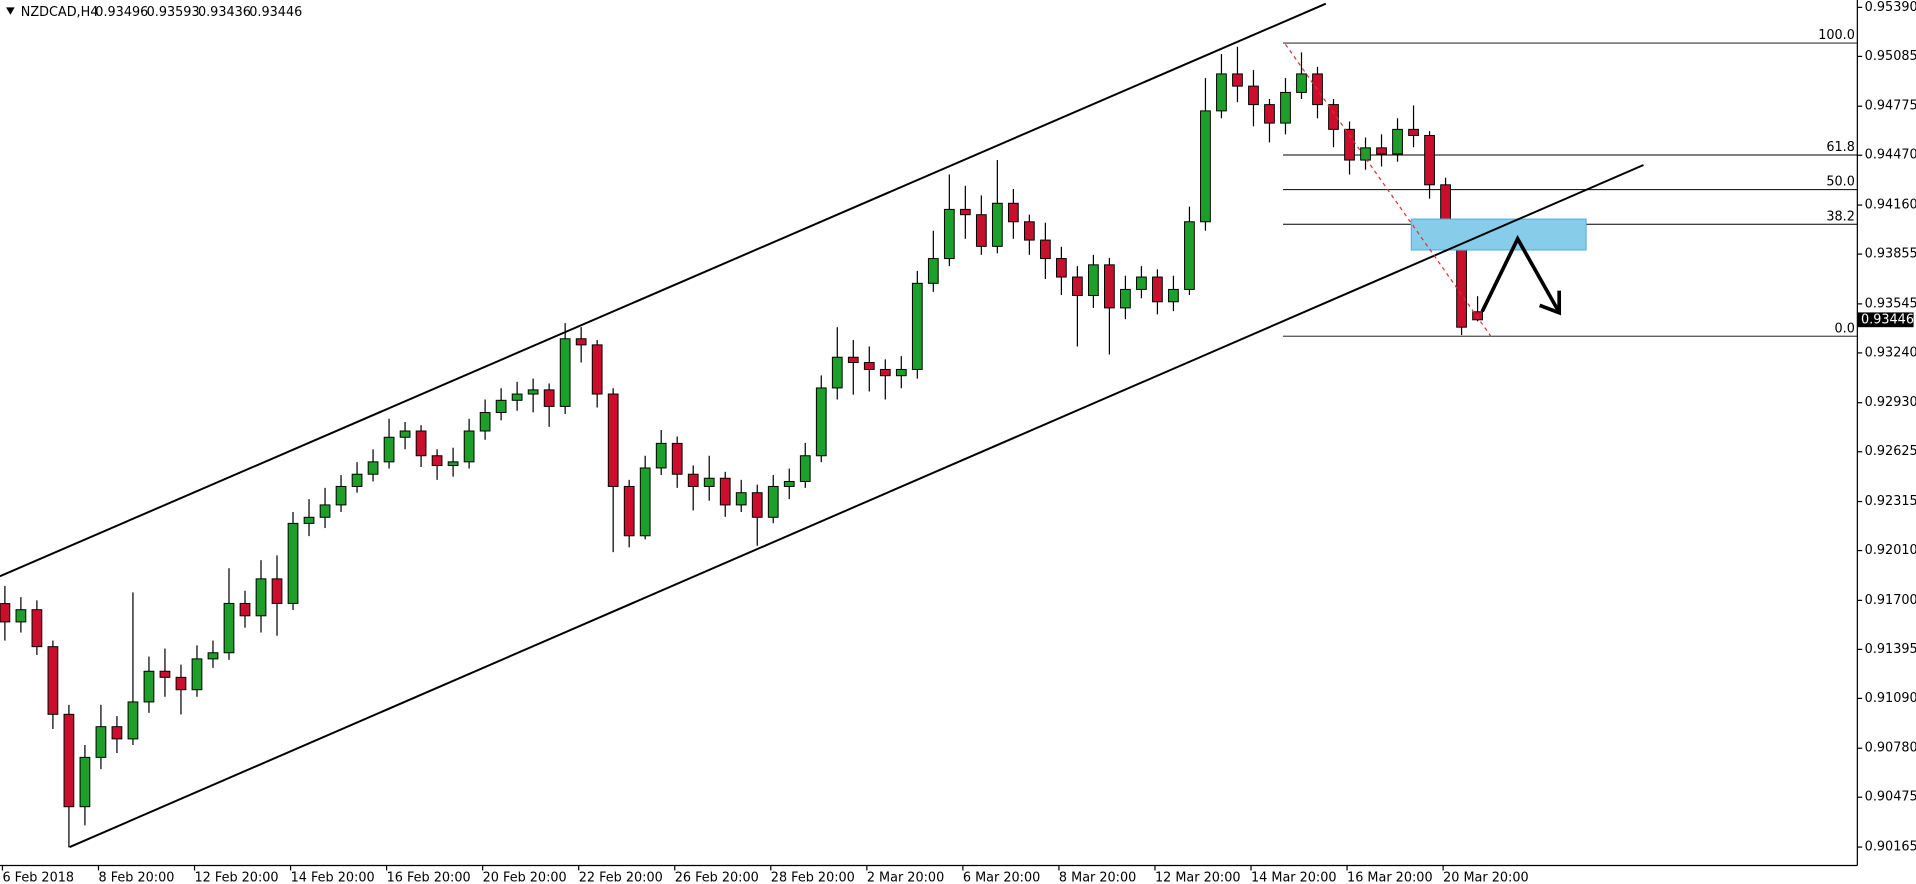 The height and width of the screenshot is (884, 1916). I want to click on y-tick-label: 0.91395, so click(1890, 649).